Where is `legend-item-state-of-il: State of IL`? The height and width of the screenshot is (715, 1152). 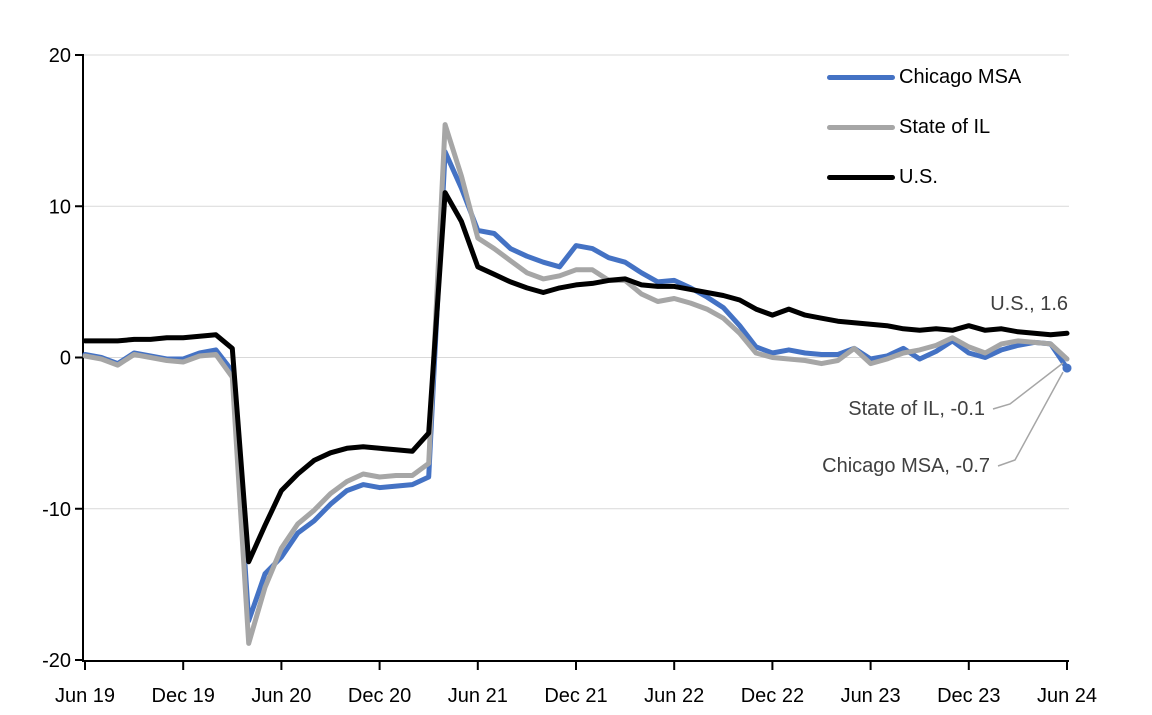 legend-item-state-of-il: State of IL is located at coordinates (924, 127).